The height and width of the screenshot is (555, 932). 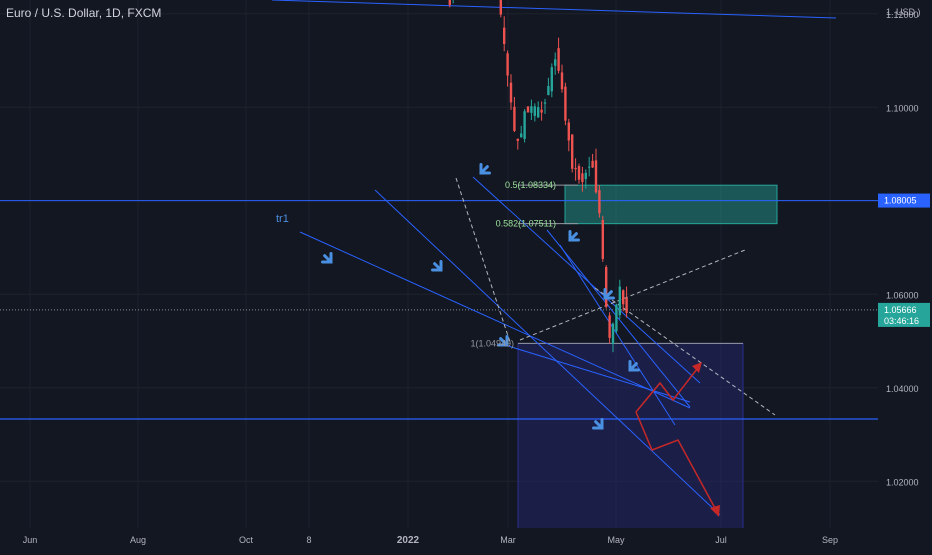 What do you see at coordinates (901, 321) in the screenshot?
I see `countdown-text: 03:46:16` at bounding box center [901, 321].